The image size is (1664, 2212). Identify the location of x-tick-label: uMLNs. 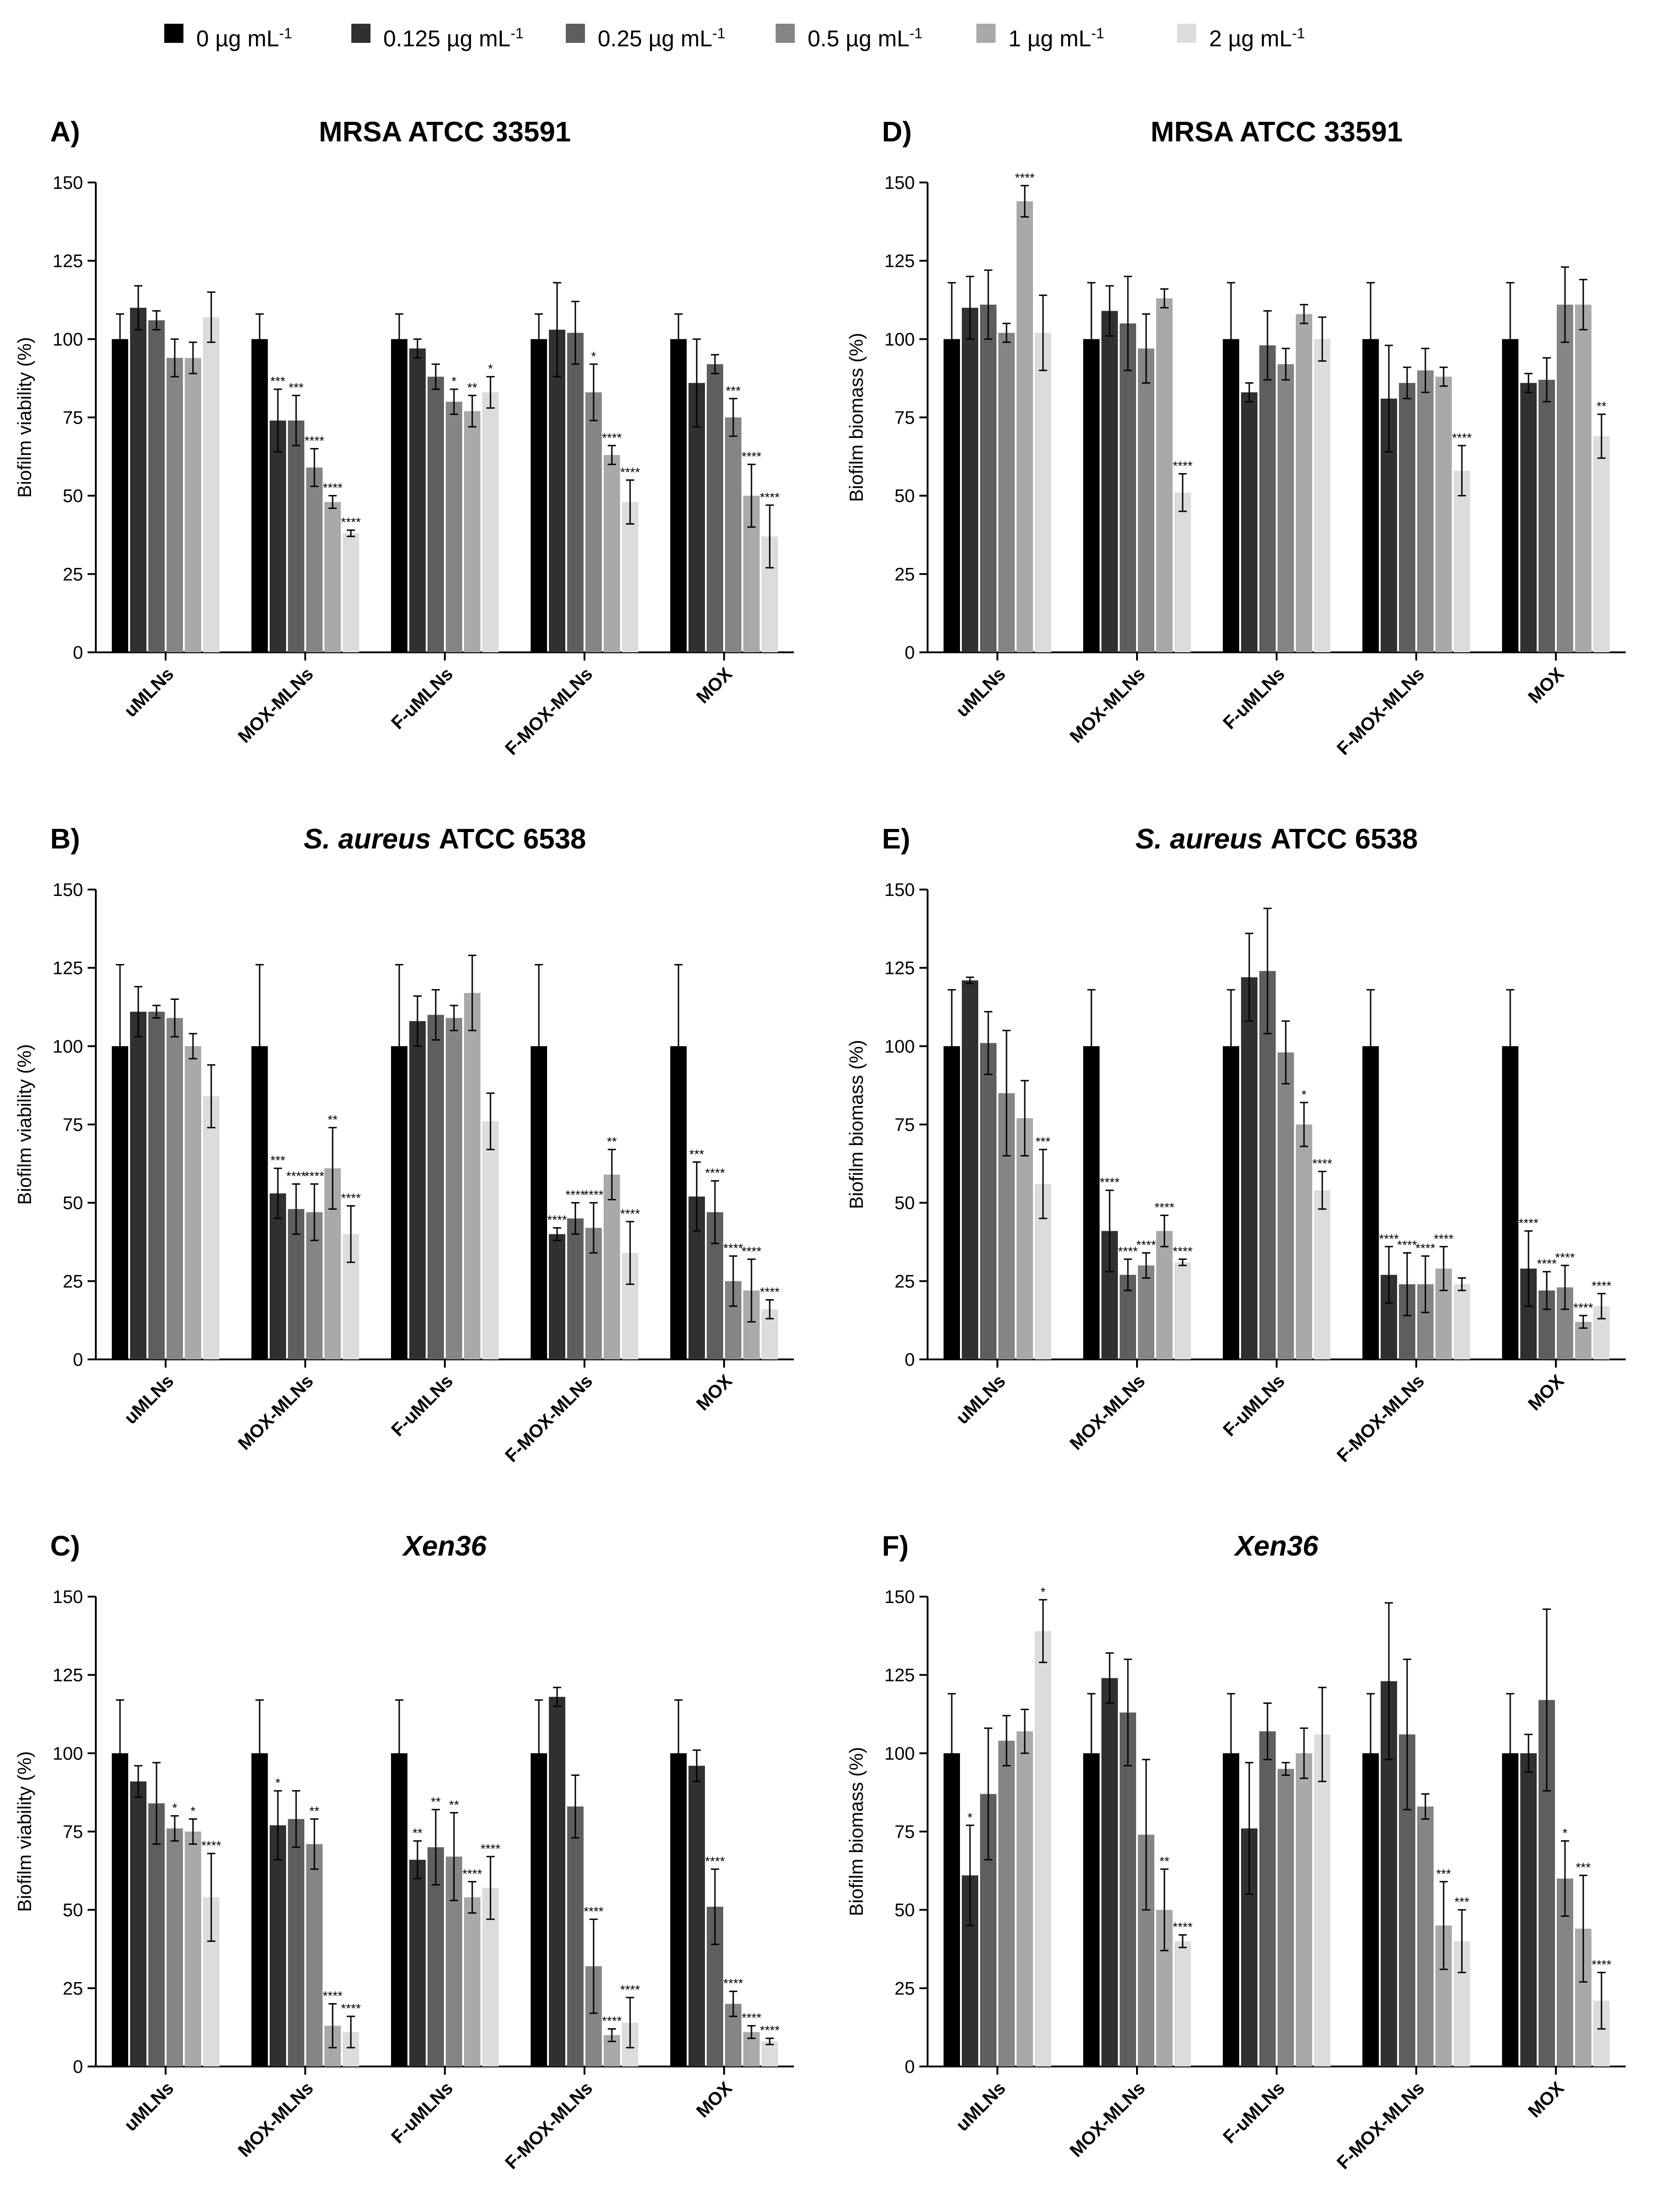
(981, 692).